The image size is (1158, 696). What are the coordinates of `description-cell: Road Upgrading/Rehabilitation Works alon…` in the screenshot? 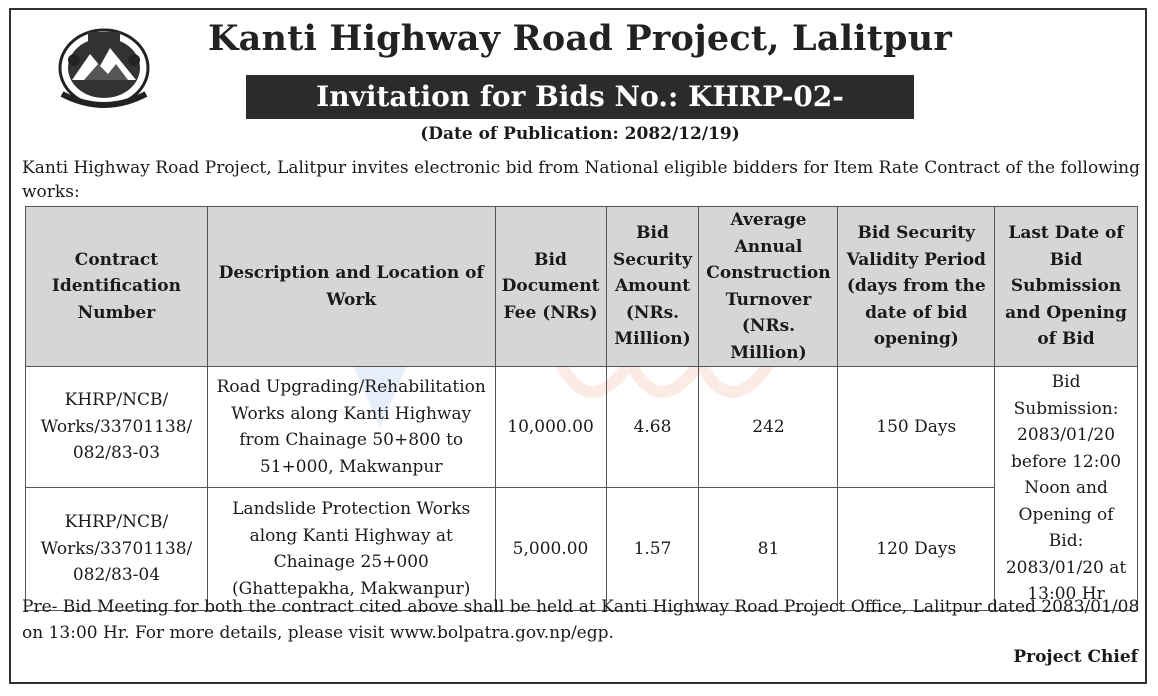 It's located at (351, 427).